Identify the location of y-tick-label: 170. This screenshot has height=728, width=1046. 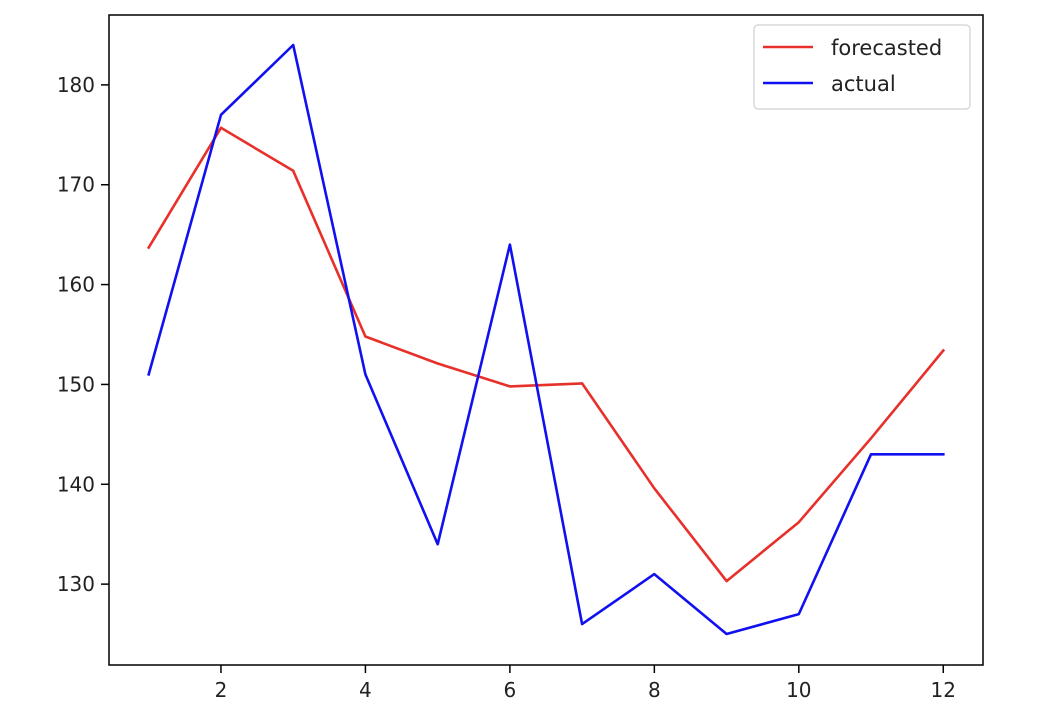
(76, 185).